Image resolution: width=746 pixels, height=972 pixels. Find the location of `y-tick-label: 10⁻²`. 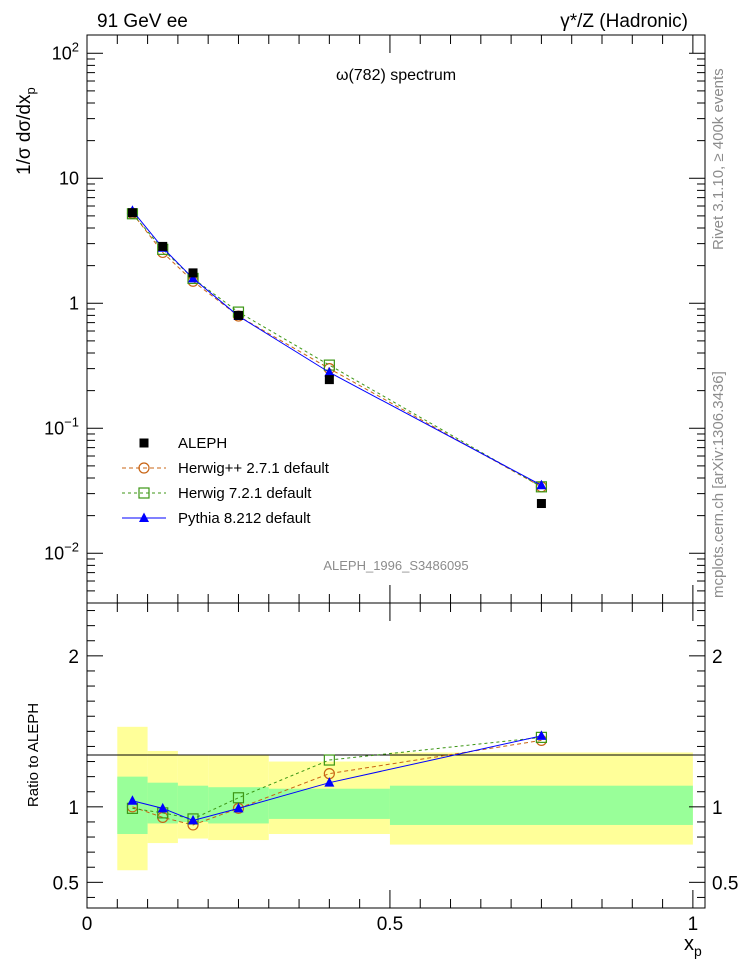

y-tick-label: 10⁻² is located at coordinates (61, 551).